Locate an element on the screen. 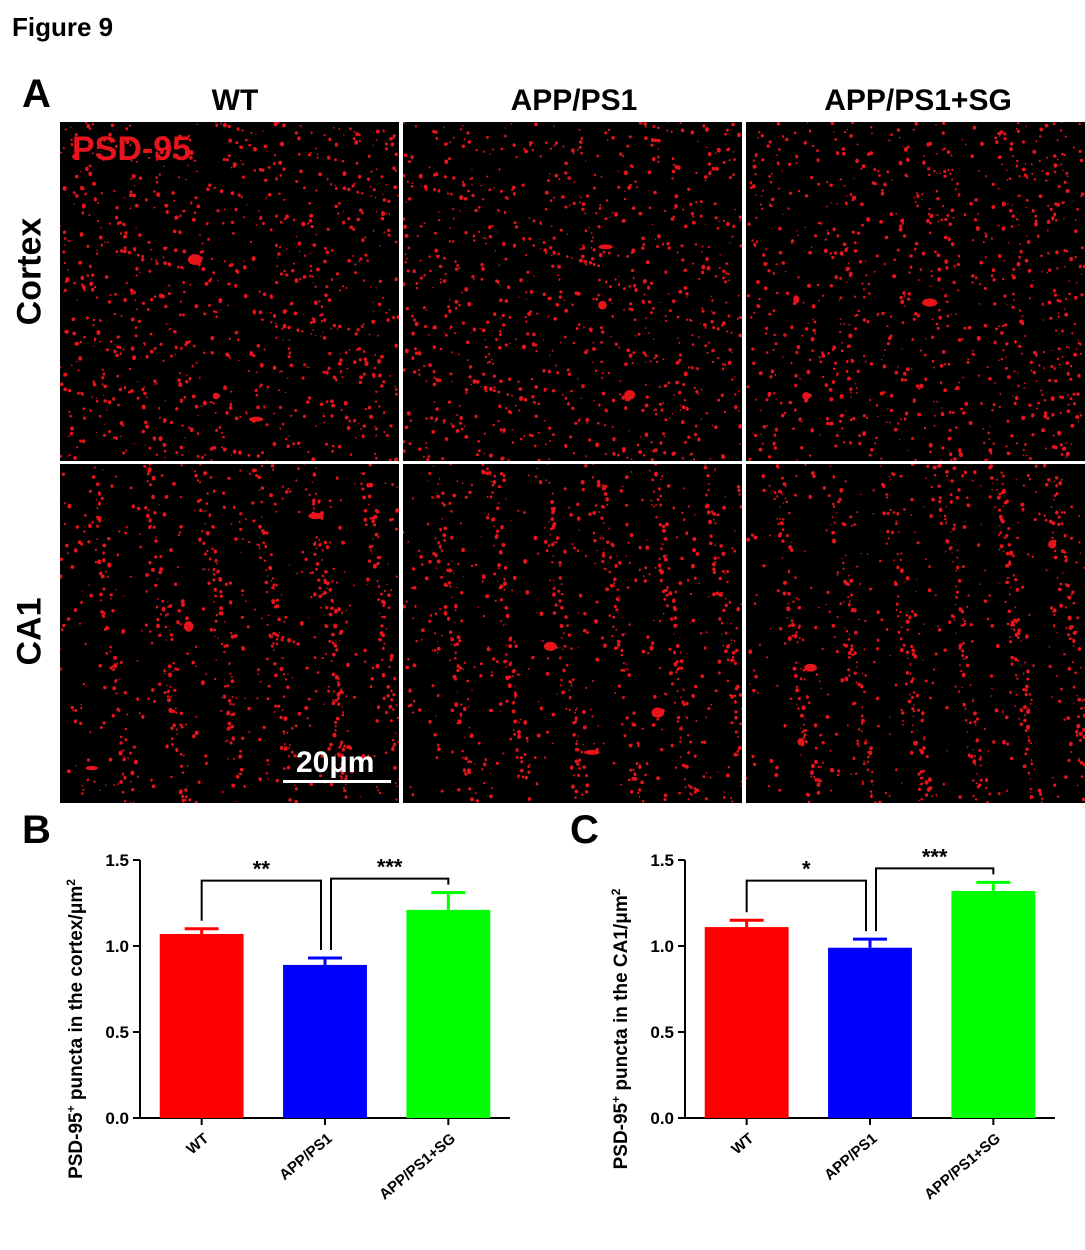 The width and height of the screenshot is (1085, 1250). micrograph-ca1-app-ps1-sg is located at coordinates (915, 633).